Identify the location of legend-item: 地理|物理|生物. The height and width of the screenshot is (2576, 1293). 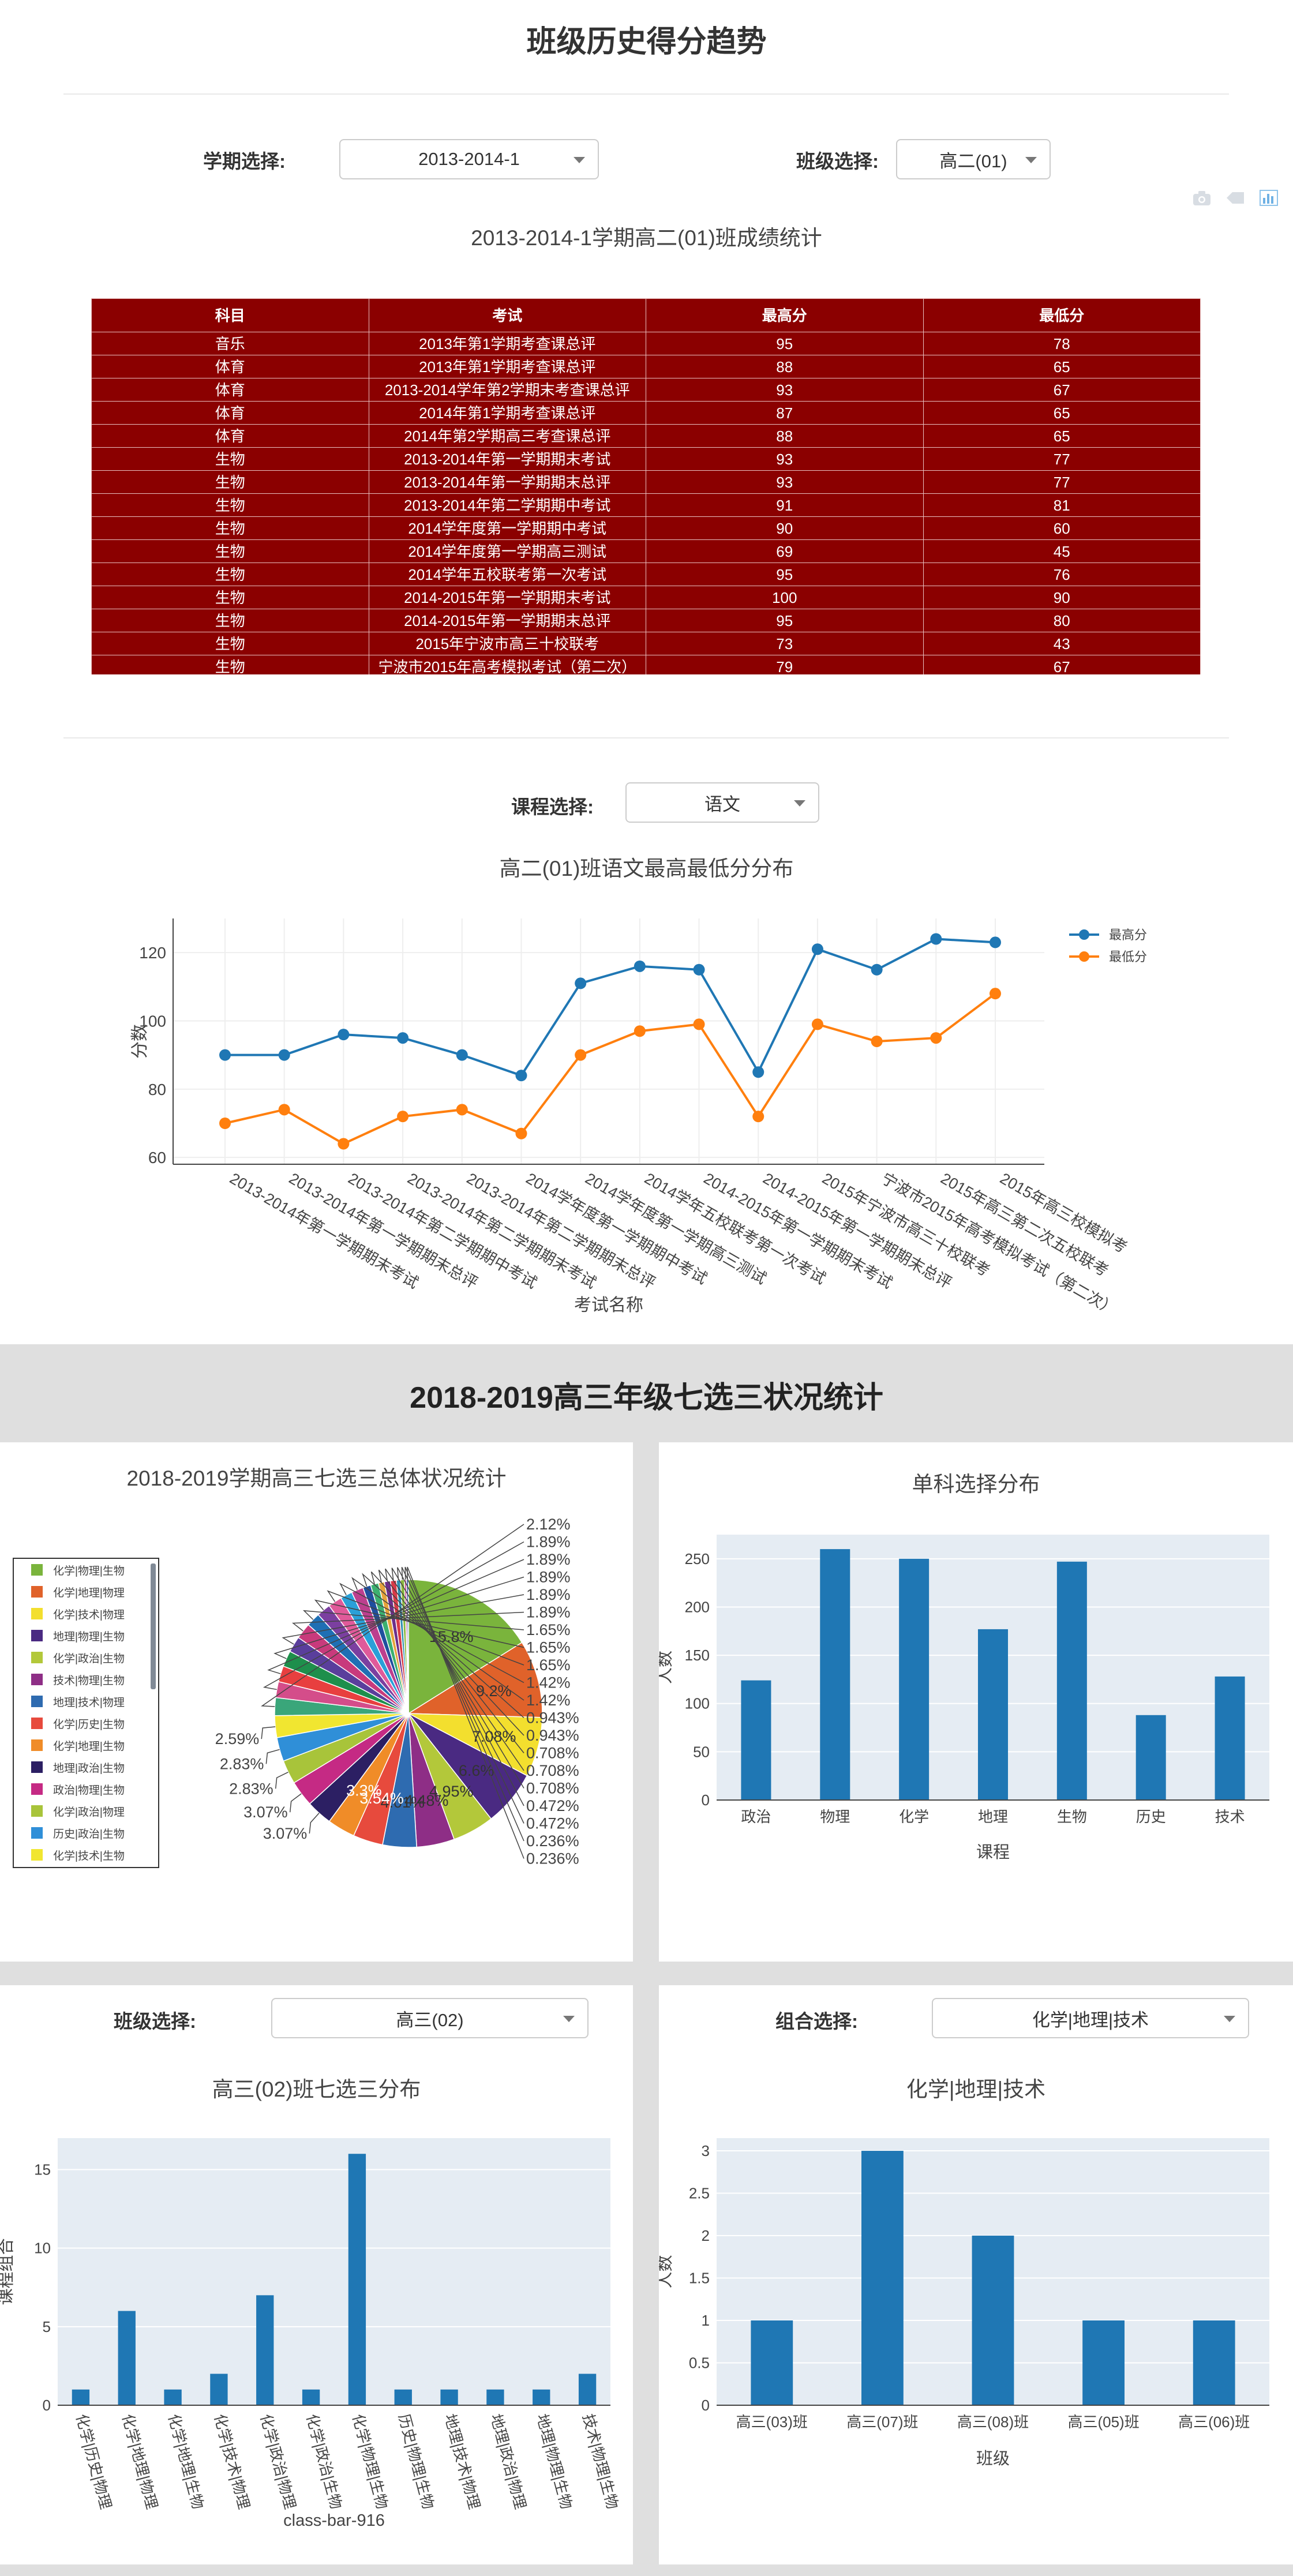
(86, 1636).